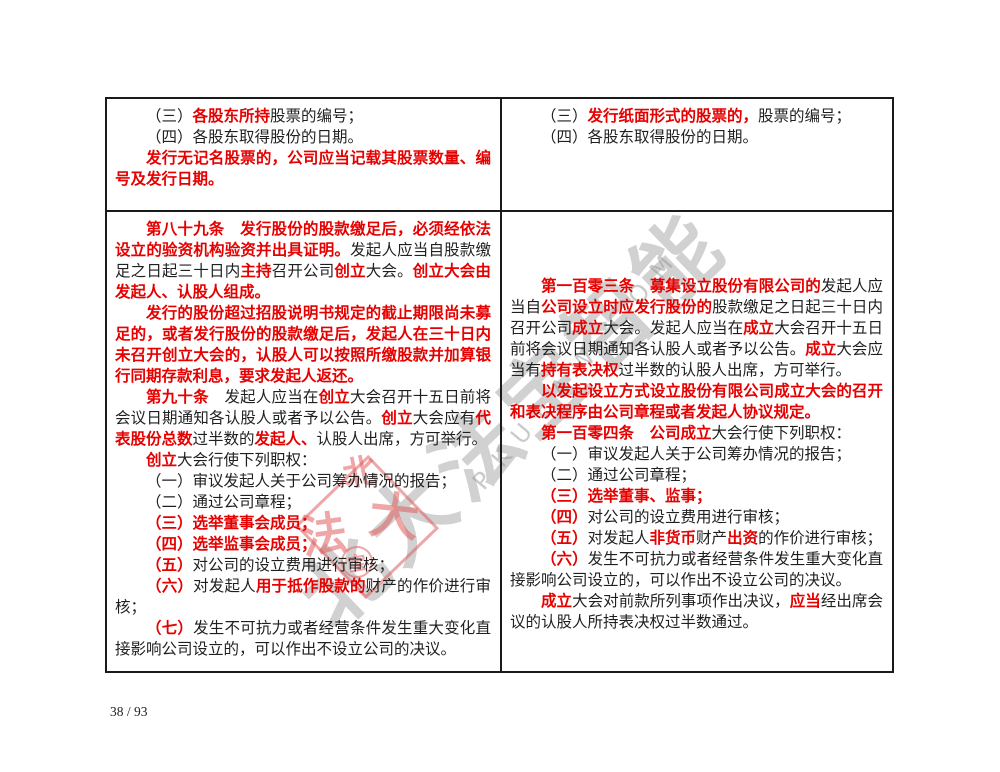 The image size is (1000, 772). I want to click on highlighted-text-run: （三）选举董事会成员；, so click(231, 523).